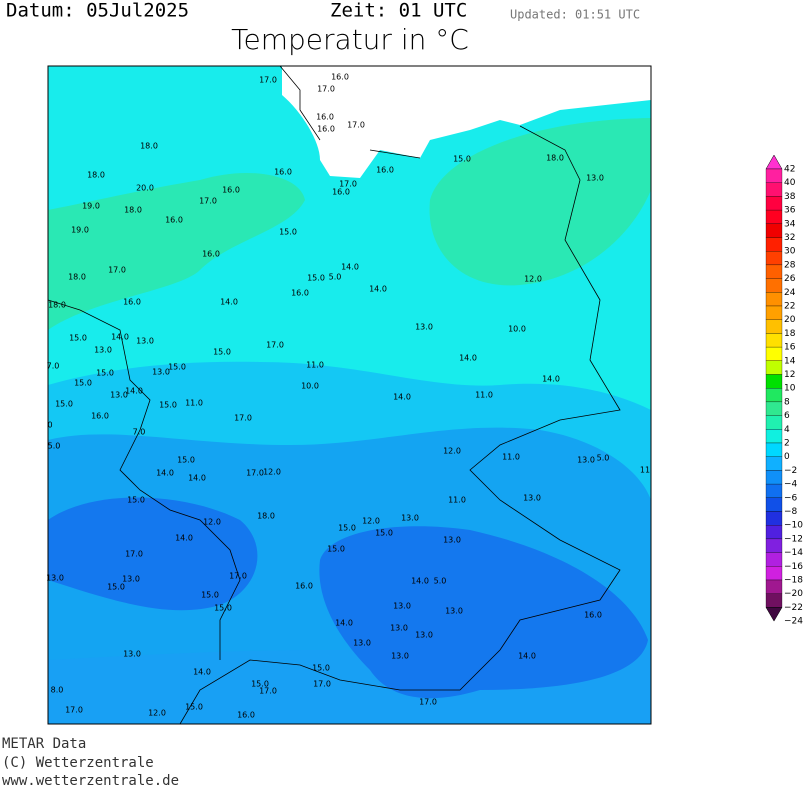 This screenshot has height=791, width=806. What do you see at coordinates (793, 622) in the screenshot?
I see `legend-label: −24` at bounding box center [793, 622].